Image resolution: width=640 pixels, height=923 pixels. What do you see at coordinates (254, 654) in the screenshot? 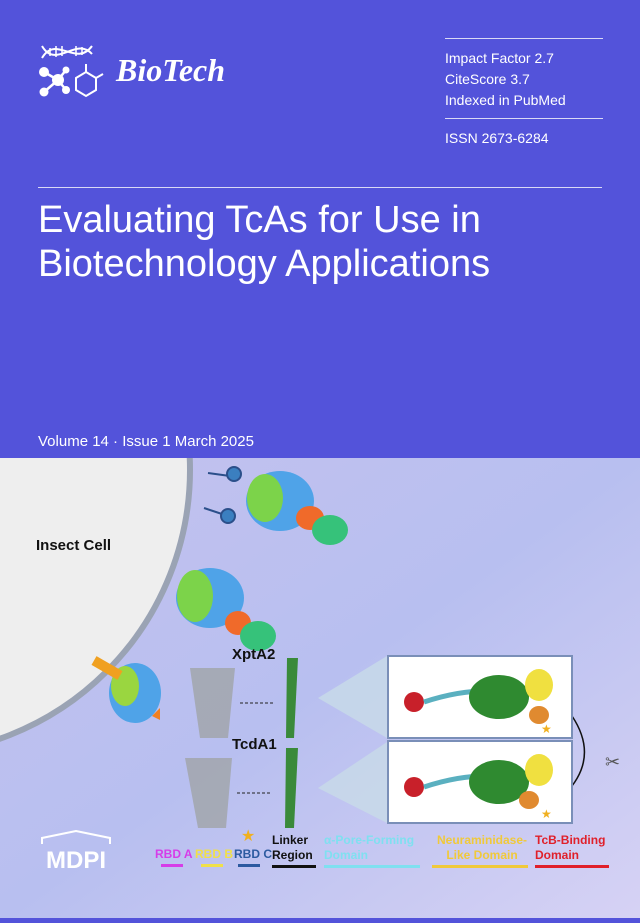
I see `protein-label-xpta2: XptA2` at bounding box center [254, 654].